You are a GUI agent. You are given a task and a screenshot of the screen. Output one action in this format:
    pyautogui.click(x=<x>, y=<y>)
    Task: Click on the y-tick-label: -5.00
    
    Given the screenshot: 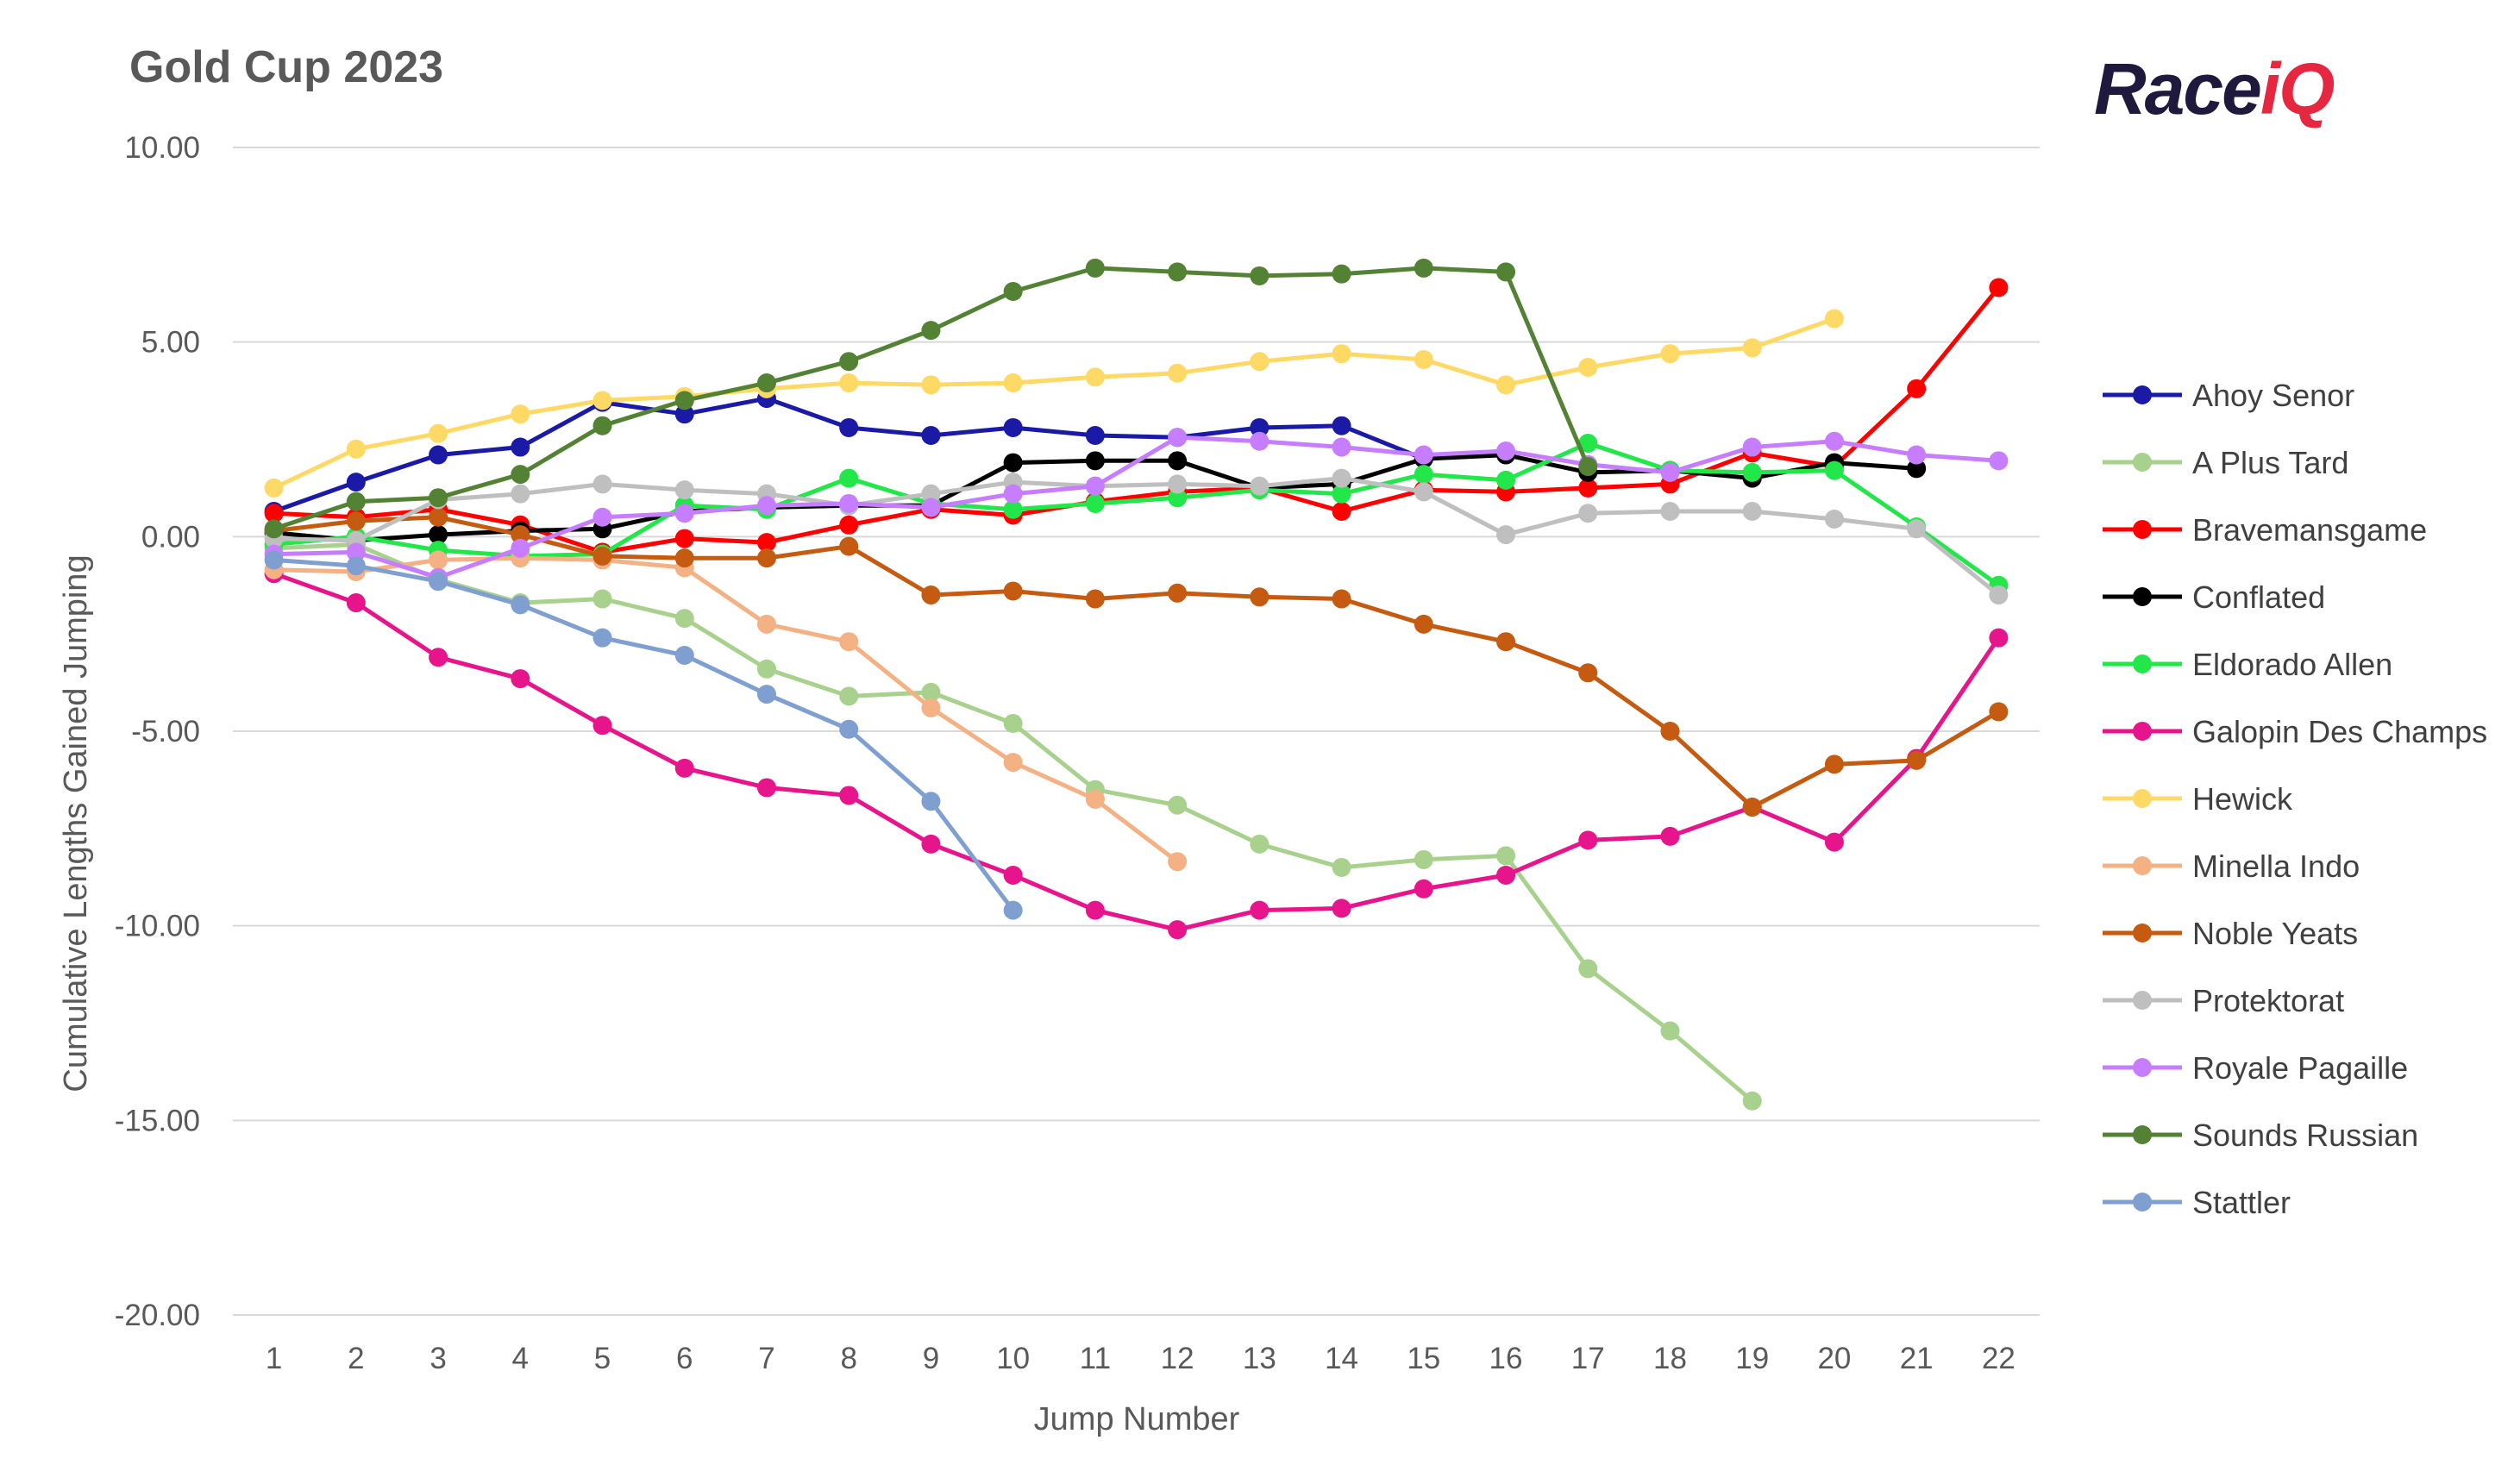 What is the action you would take?
    pyautogui.click(x=165, y=731)
    